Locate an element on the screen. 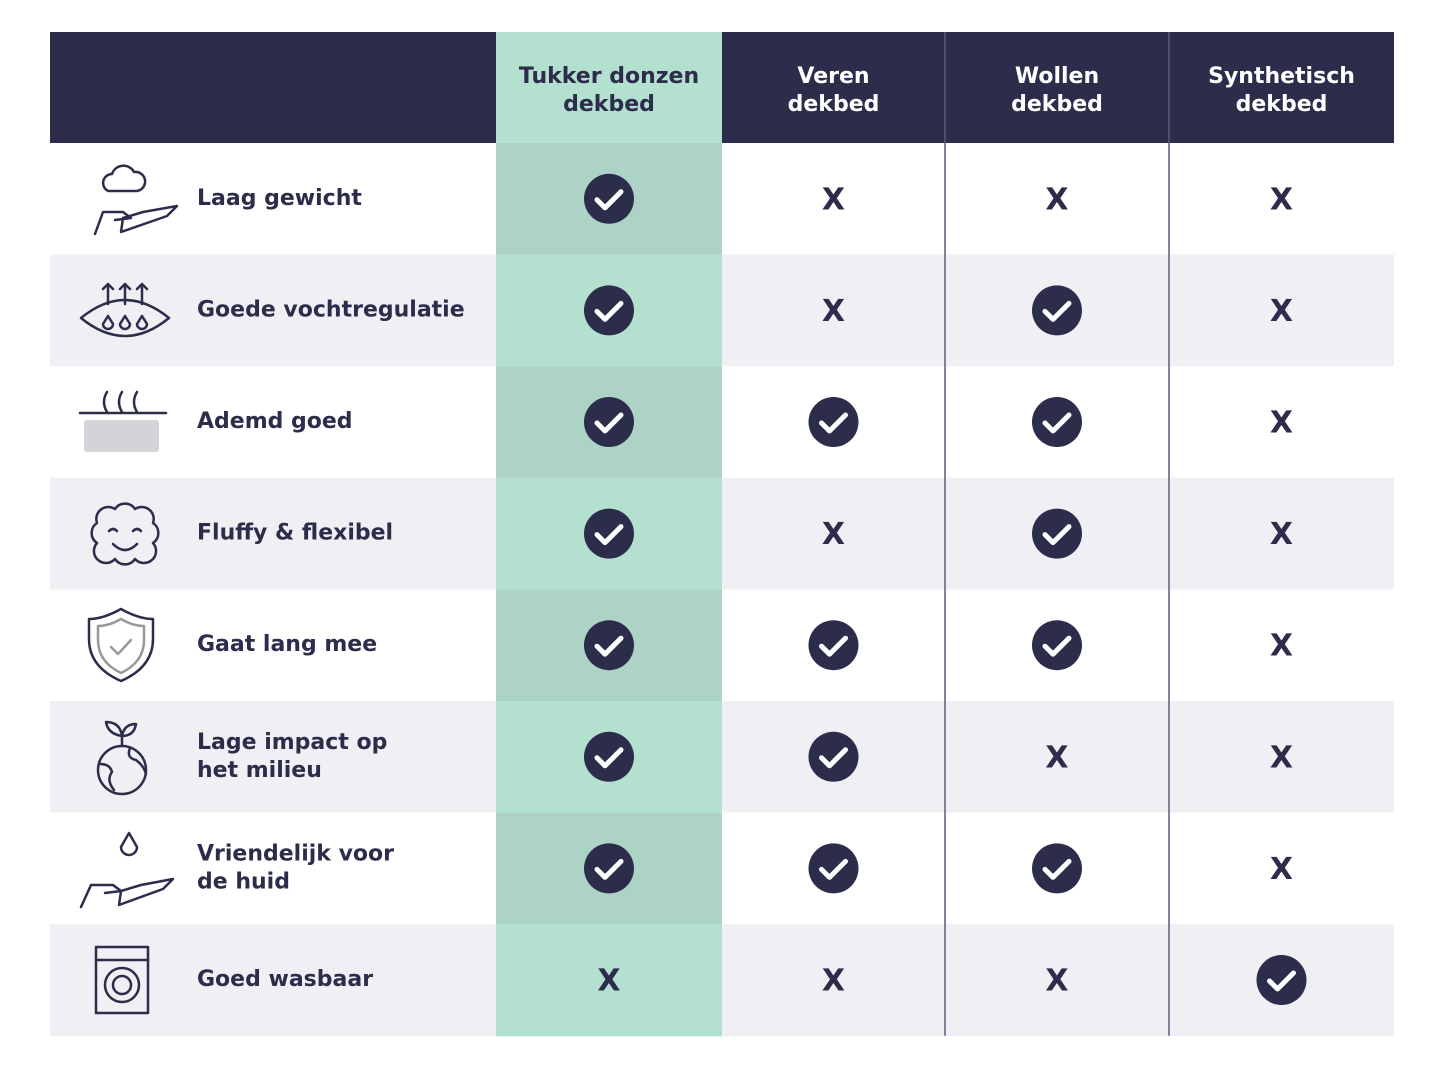 The width and height of the screenshot is (1445, 1067). label-line: Gaat lang mee is located at coordinates (287, 644).